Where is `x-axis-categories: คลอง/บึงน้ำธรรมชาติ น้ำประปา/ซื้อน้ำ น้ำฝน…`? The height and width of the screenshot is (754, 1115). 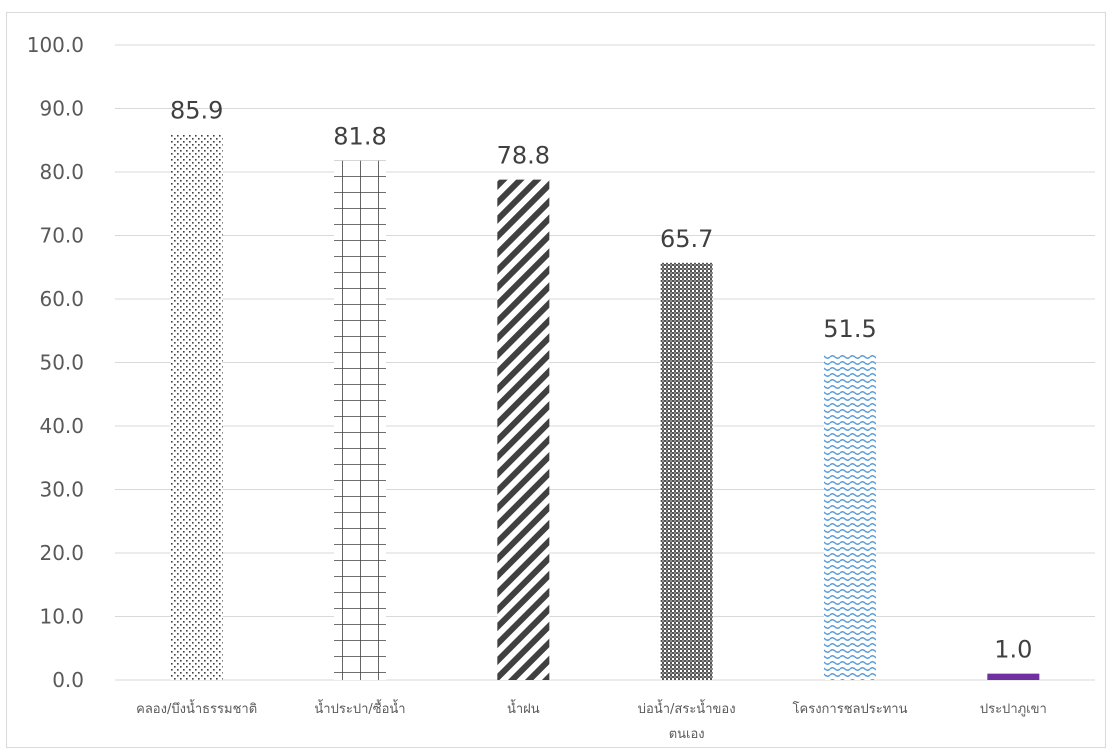 x-axis-categories: คลอง/บึงน้ำธรรมชาติ น้ำประปา/ซื้อน้ำ น้ำฝน… is located at coordinates (591, 720).